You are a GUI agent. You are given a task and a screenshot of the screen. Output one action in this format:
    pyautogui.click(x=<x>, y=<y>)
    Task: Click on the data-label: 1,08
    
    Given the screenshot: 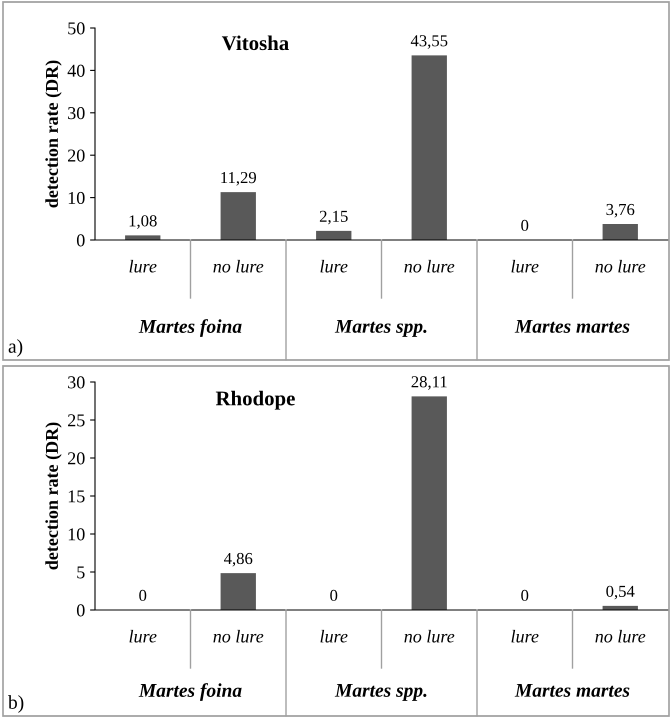 What is the action you would take?
    pyautogui.click(x=143, y=222)
    